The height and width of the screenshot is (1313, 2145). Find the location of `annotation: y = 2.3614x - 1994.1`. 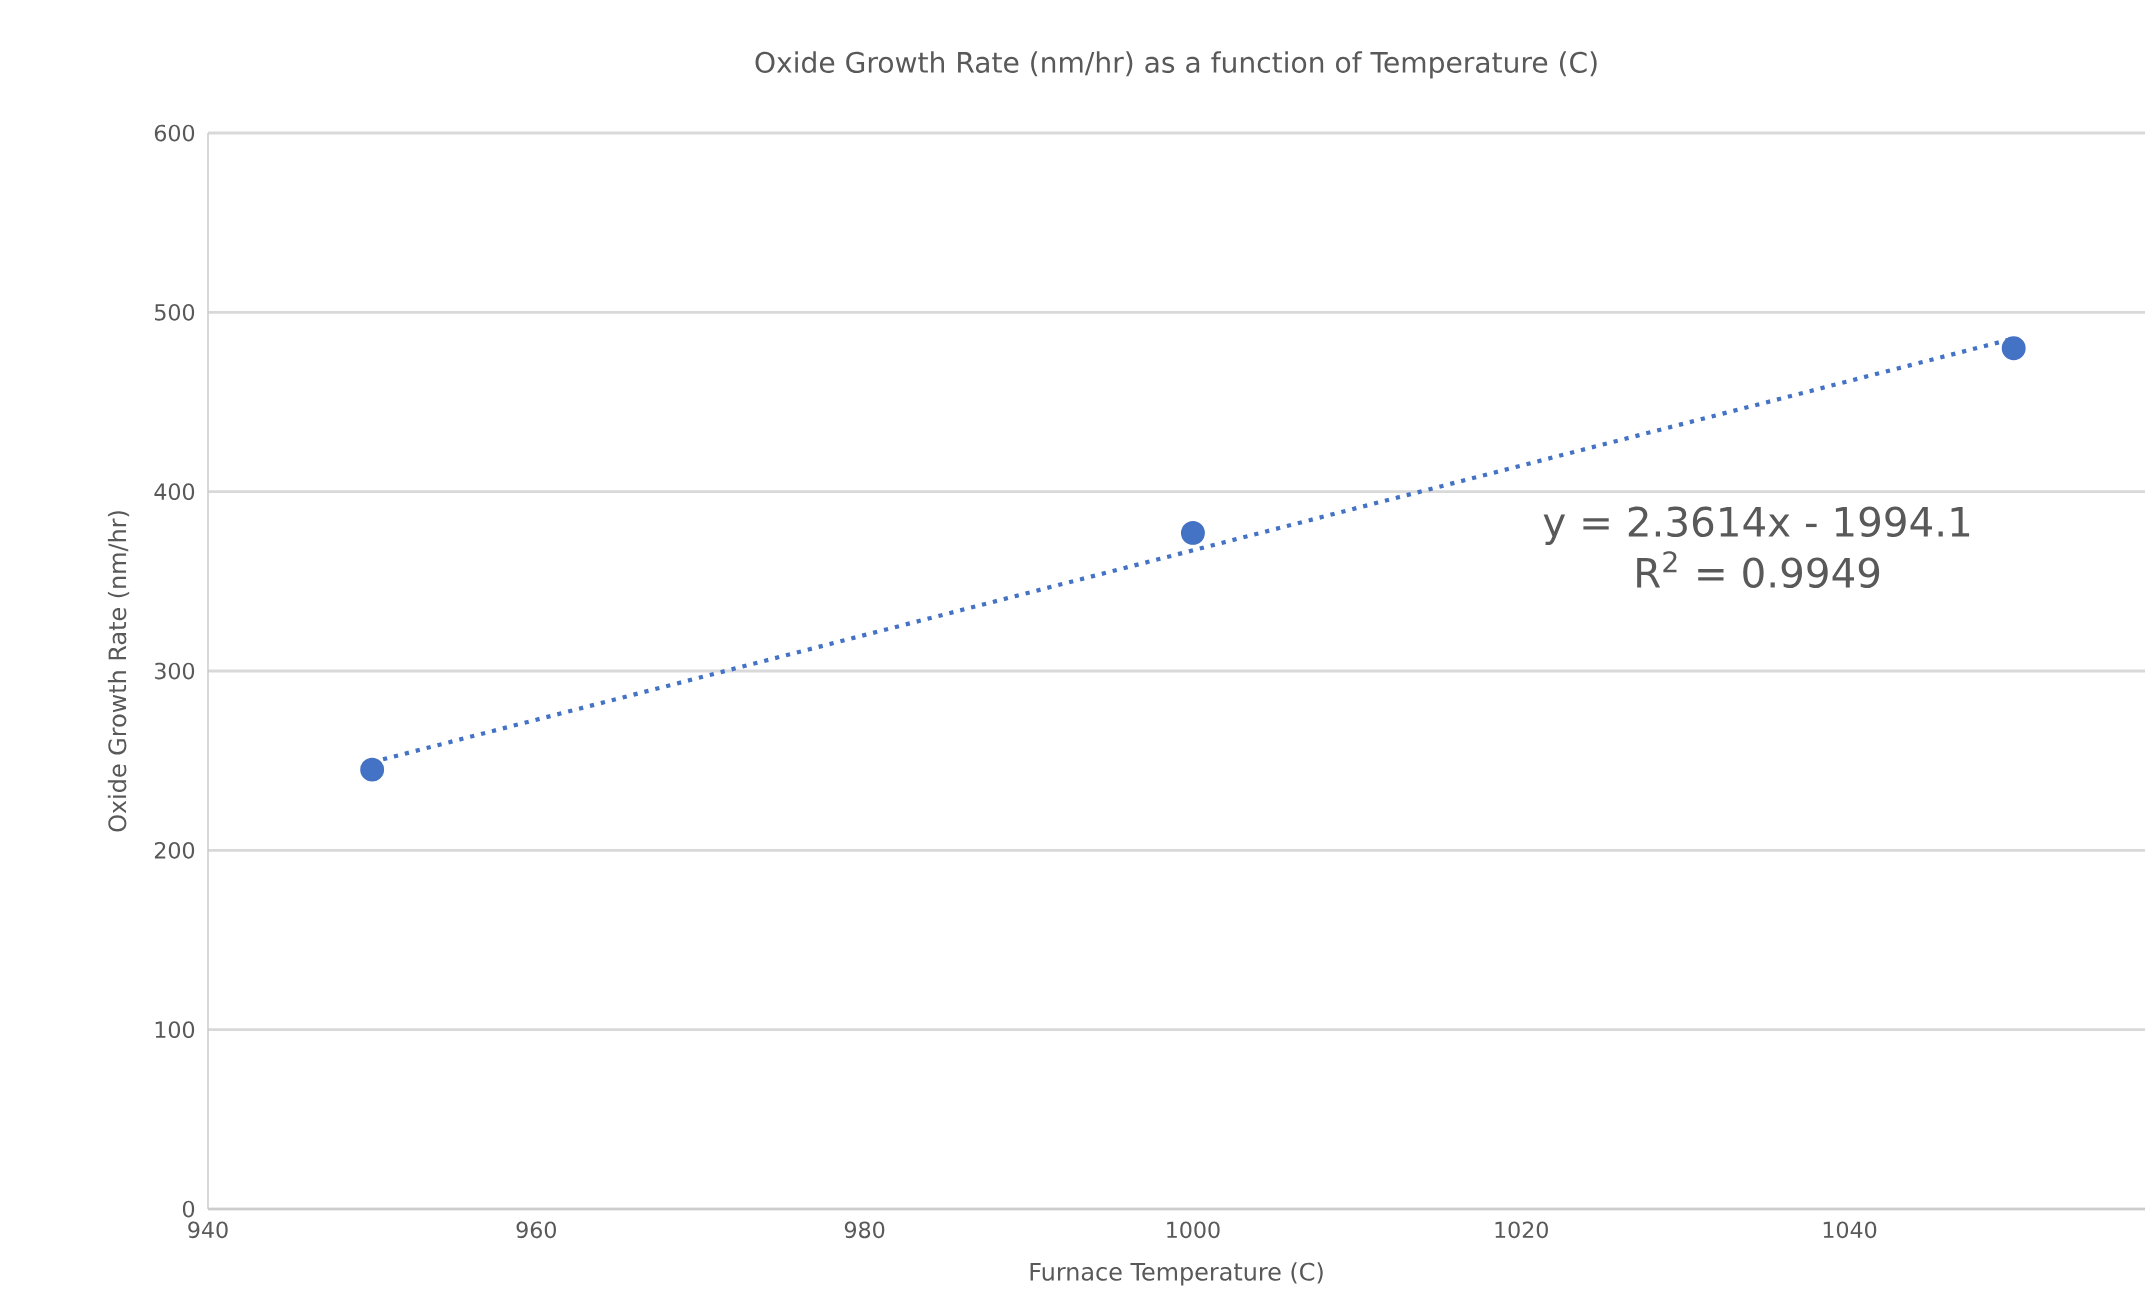

annotation: y = 2.3614x - 1994.1 is located at coordinates (1756, 525).